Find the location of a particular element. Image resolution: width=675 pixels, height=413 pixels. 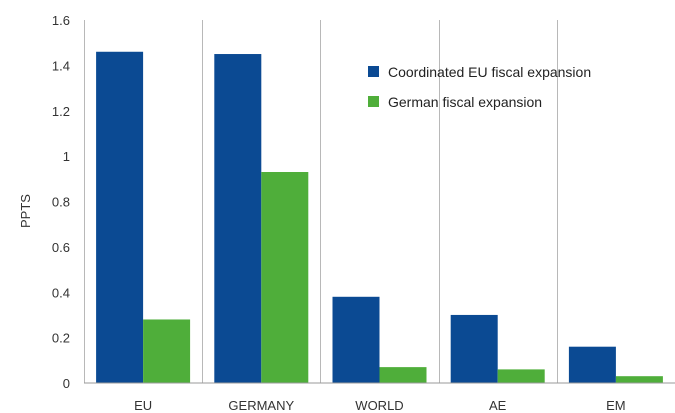

bar-coordinated-eu-fiscal-expansion-germany is located at coordinates (238, 218).